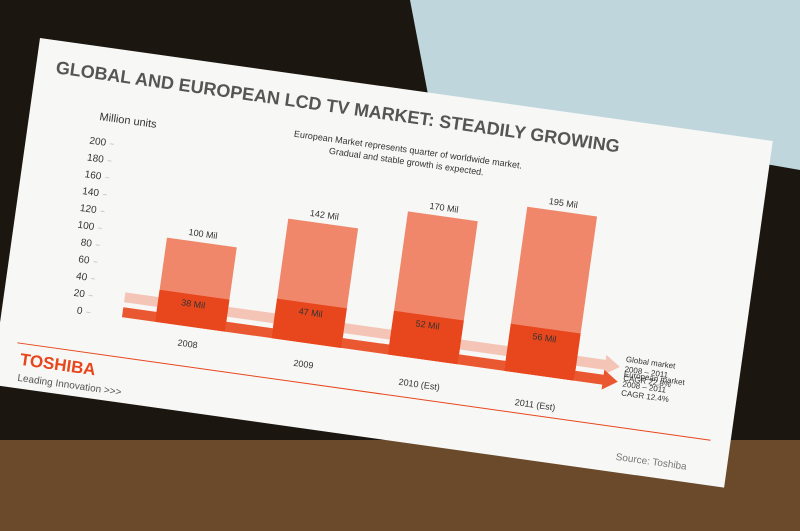 This screenshot has width=800, height=531. I want to click on value-label: 56 Mil, so click(544, 337).